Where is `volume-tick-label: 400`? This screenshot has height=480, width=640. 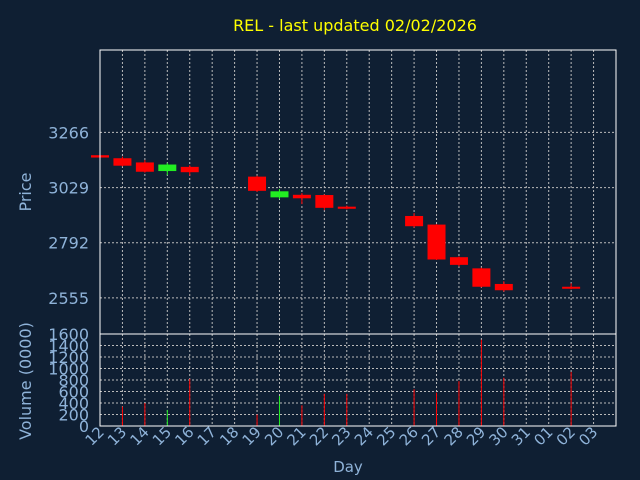
volume-tick-label: 400 is located at coordinates (73, 403).